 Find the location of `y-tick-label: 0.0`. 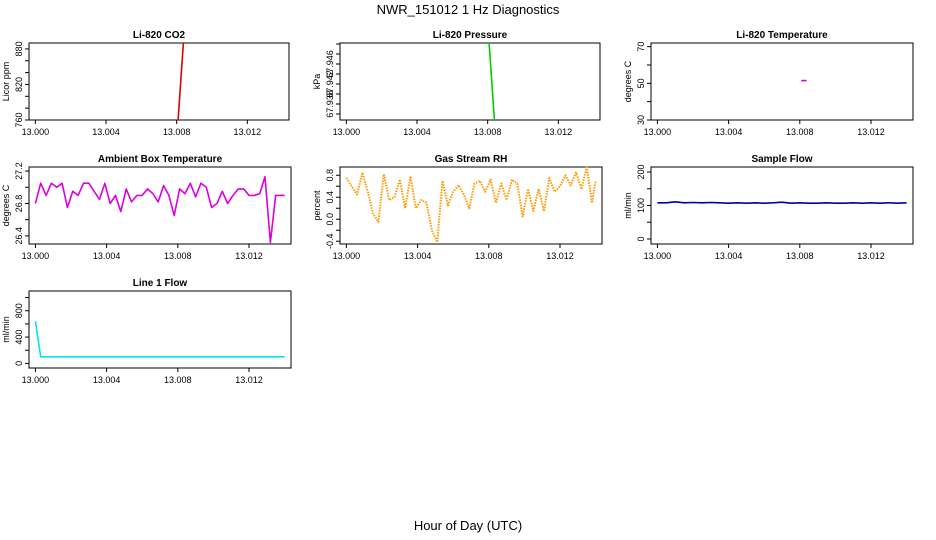

y-tick-label: 0.0 is located at coordinates (330, 219).